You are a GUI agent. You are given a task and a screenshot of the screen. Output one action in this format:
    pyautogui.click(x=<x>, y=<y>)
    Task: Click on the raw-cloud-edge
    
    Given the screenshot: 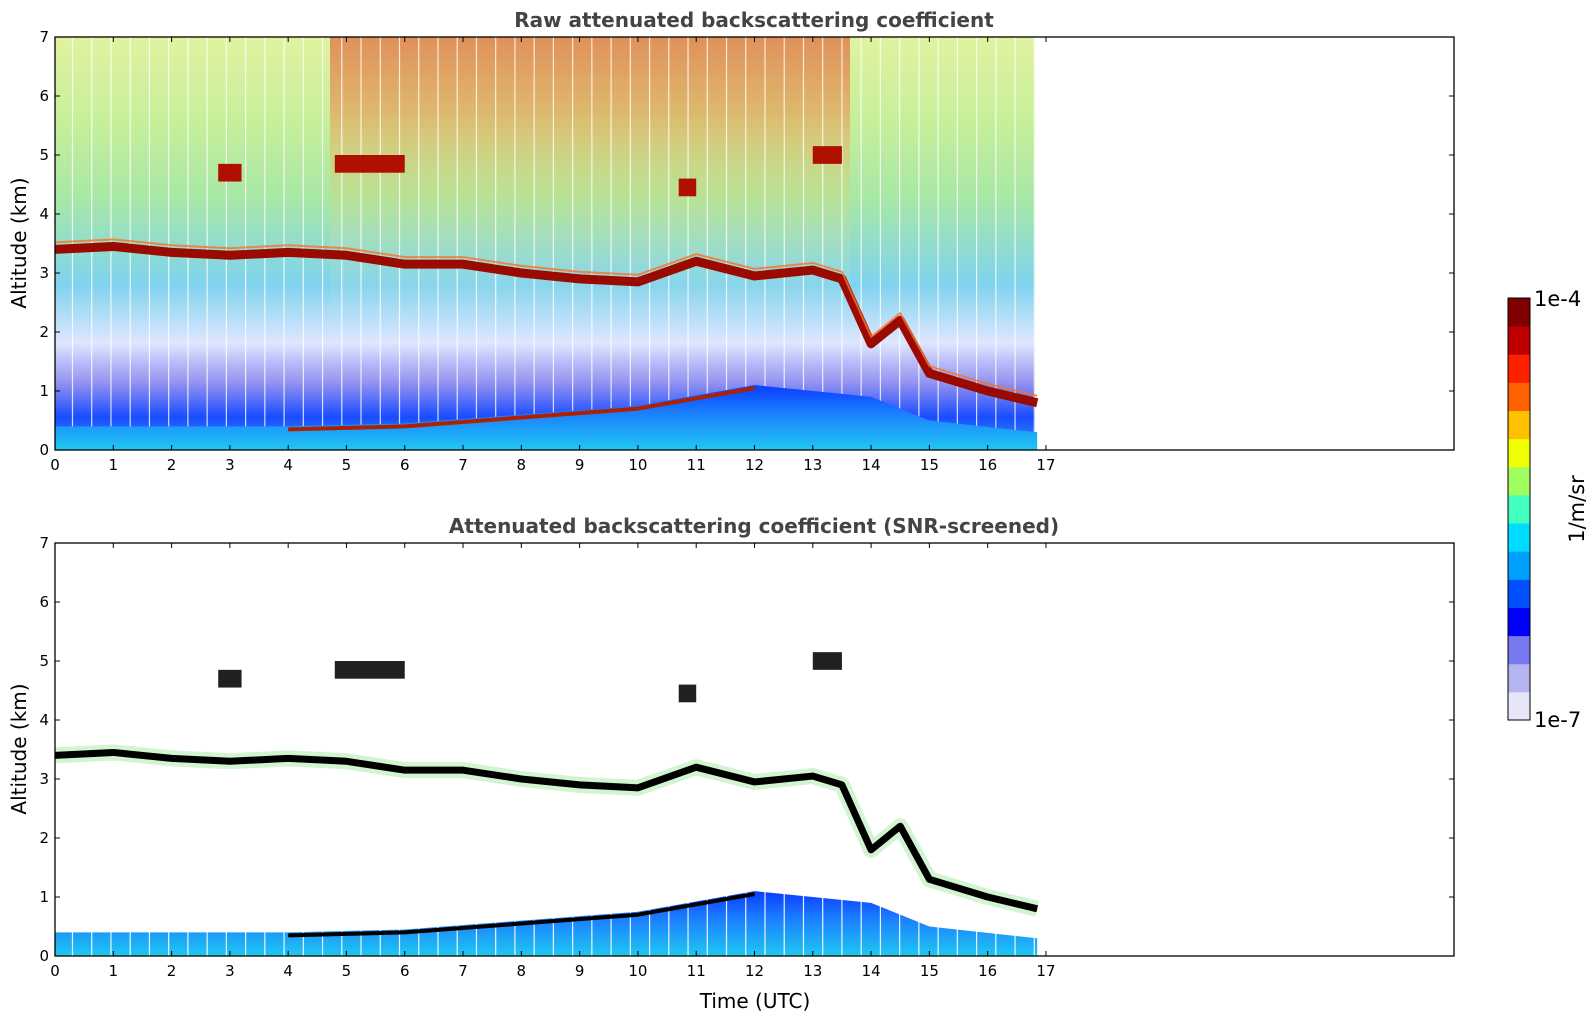 What is the action you would take?
    pyautogui.click(x=546, y=317)
    